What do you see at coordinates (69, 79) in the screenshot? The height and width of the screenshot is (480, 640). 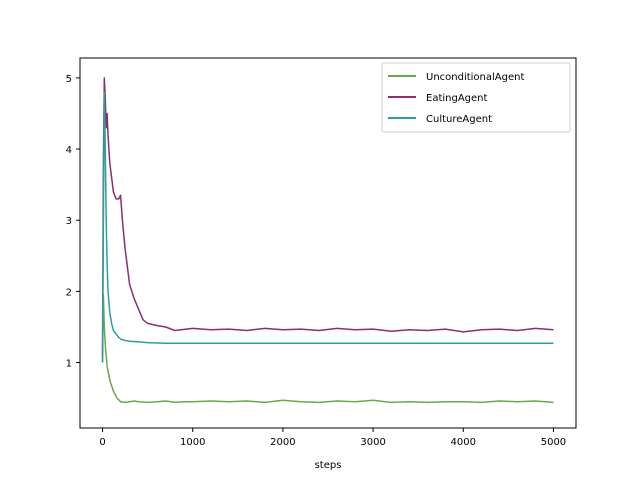 I see `y-tick-label: 5` at bounding box center [69, 79].